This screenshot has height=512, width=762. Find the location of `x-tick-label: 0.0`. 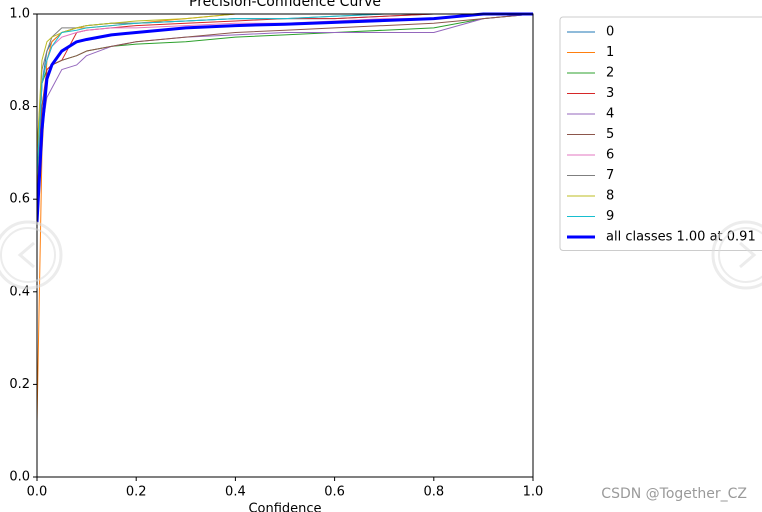

x-tick-label: 0.0 is located at coordinates (37, 492).